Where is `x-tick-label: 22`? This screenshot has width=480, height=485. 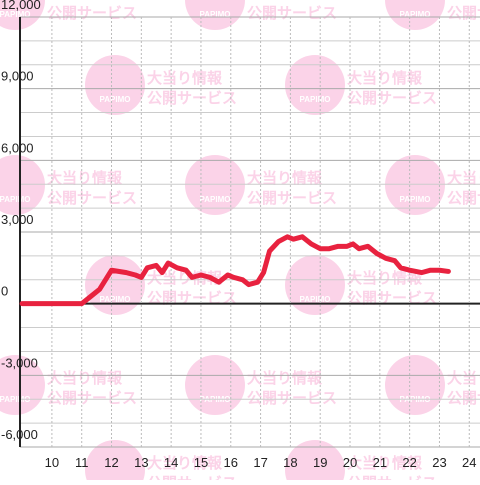 x-tick-label: 22 is located at coordinates (409, 462).